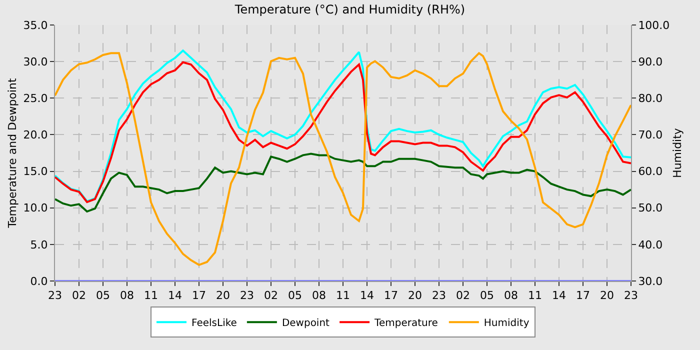  What do you see at coordinates (35, 208) in the screenshot?
I see `y-tick-label: 10.0` at bounding box center [35, 208].